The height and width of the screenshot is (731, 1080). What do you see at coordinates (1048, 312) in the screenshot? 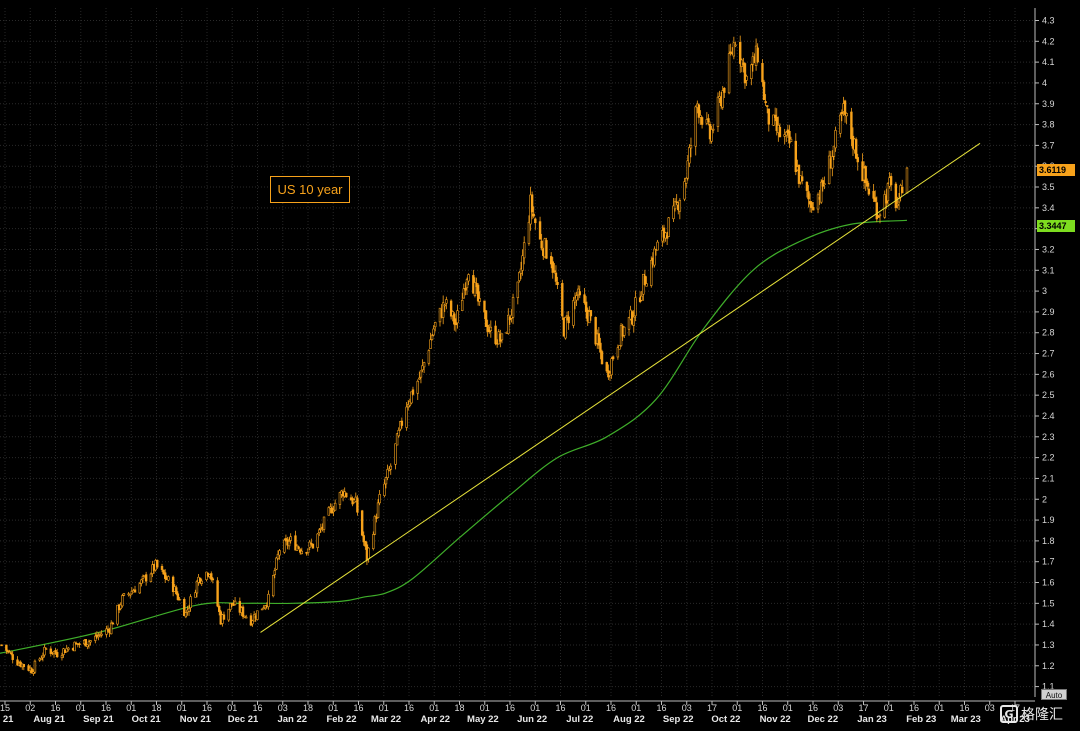
I see `y-tick-label: 2.9` at bounding box center [1048, 312].